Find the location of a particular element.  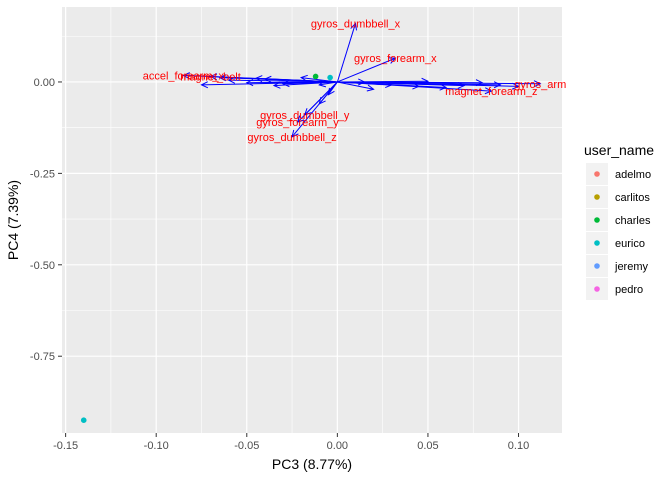

loading-arrows is located at coordinates (362, 80).